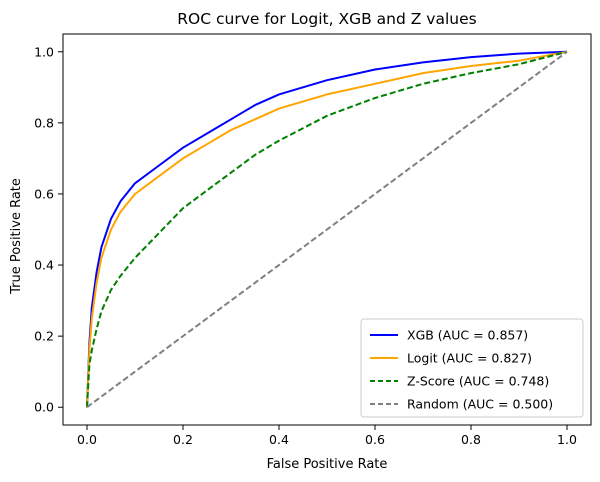 The height and width of the screenshot is (482, 600). Describe the element at coordinates (467, 335) in the screenshot. I see `legend-label: XGB (AUC = 0.857)` at that location.